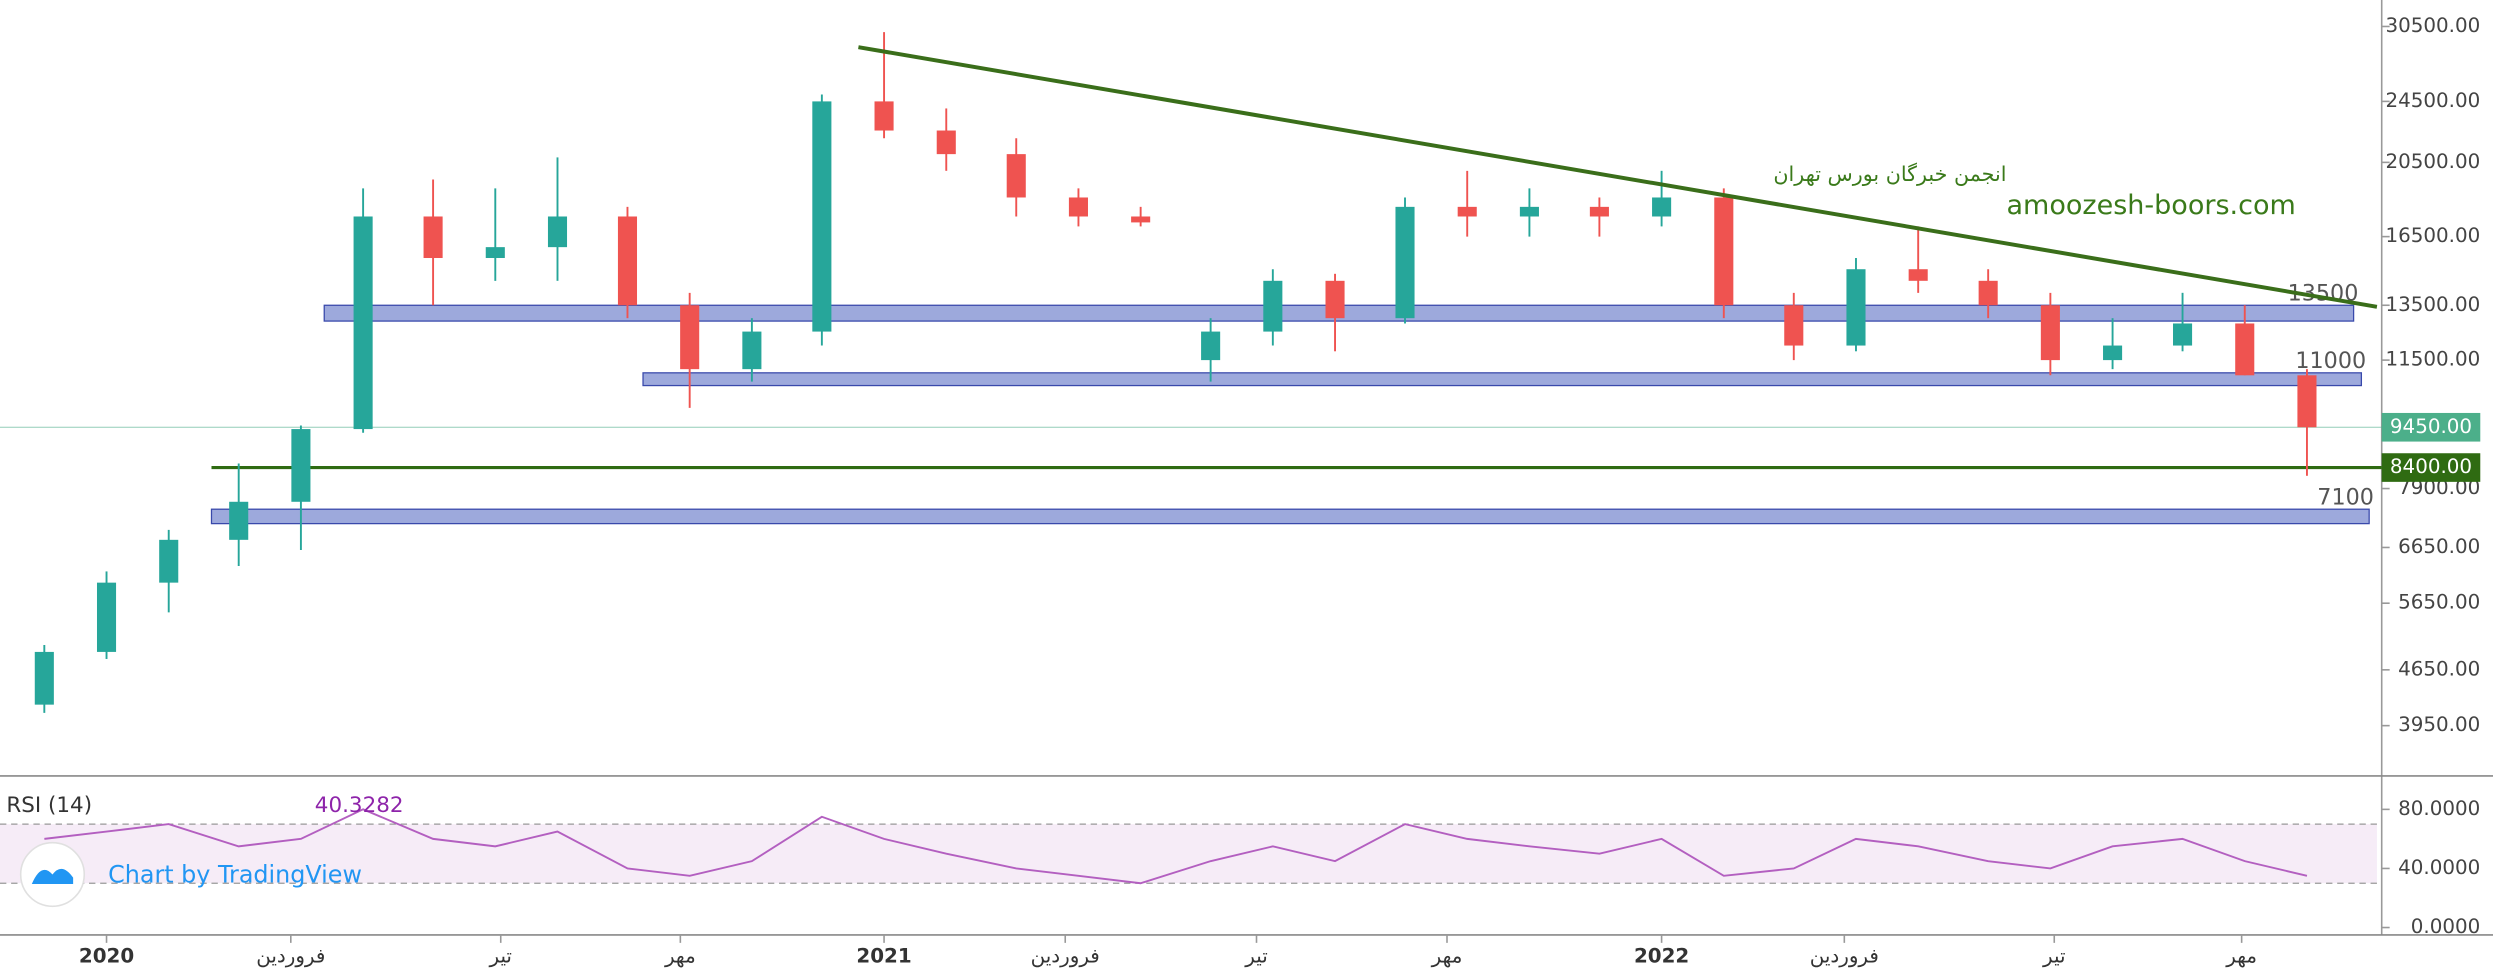 This screenshot has width=2493, height=972. I want to click on tv-logo-mark, so click(52, 876).